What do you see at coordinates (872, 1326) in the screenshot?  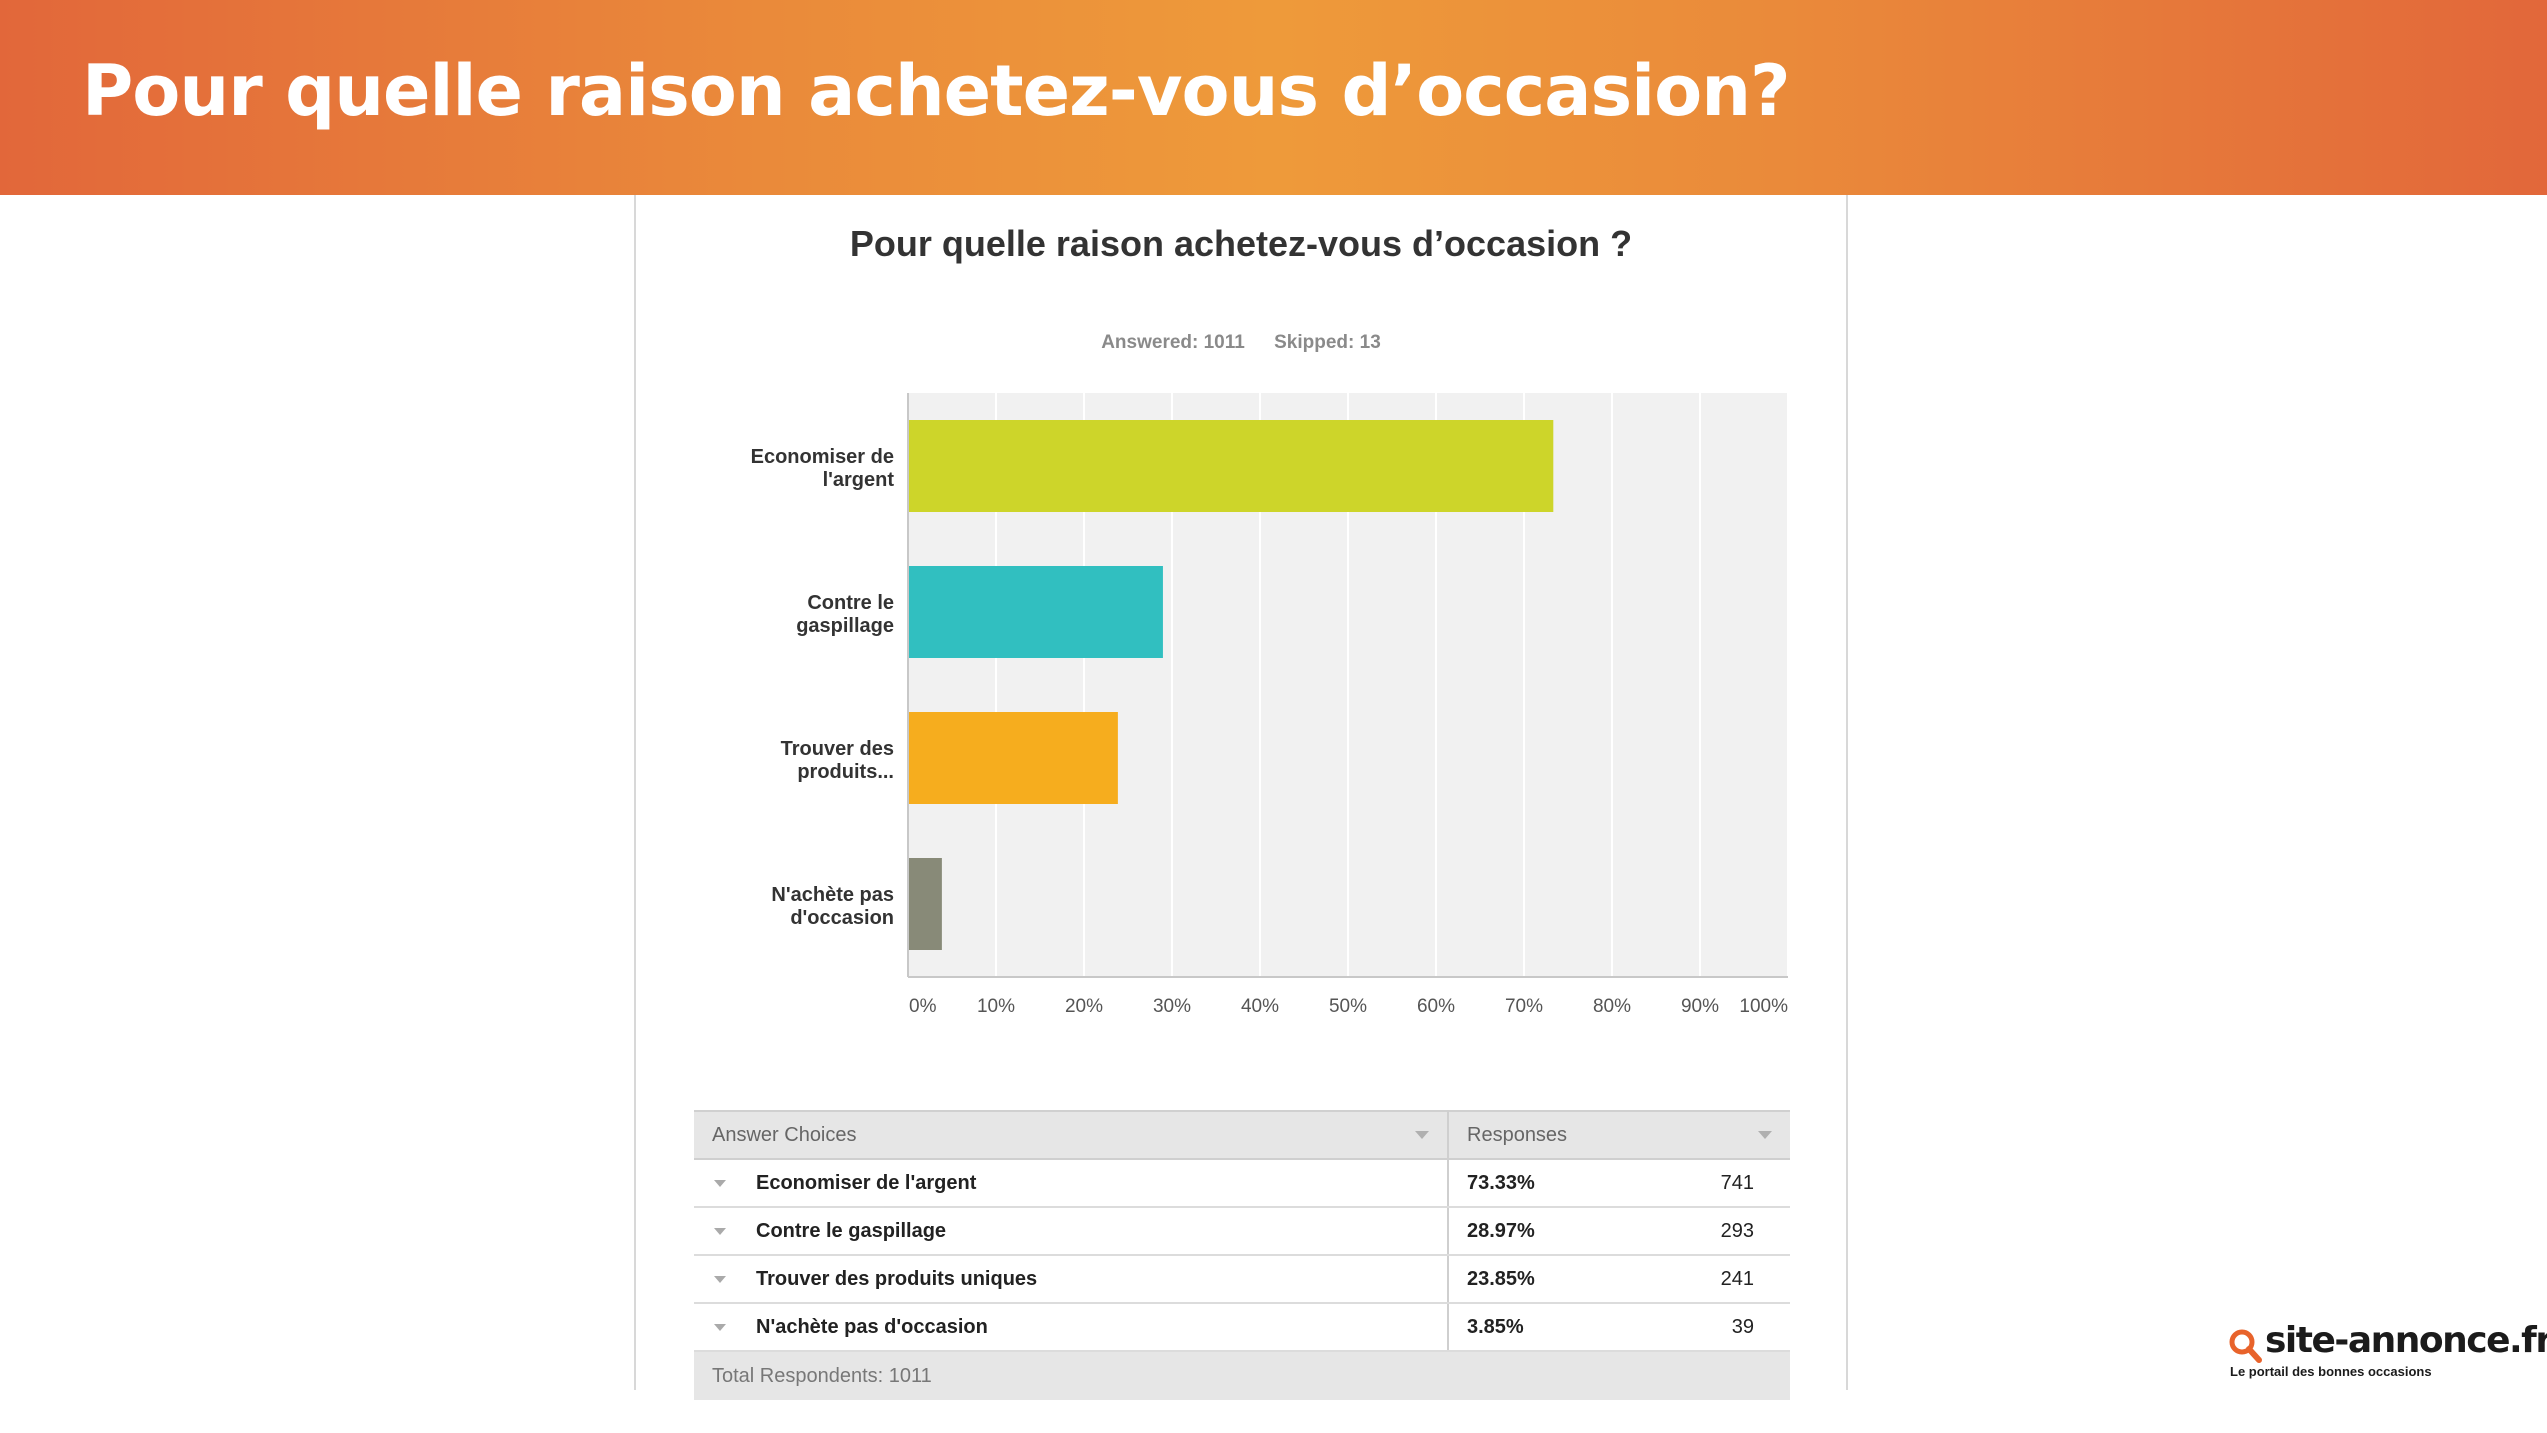 I see `choice-label: N'achète pas d'occasion` at bounding box center [872, 1326].